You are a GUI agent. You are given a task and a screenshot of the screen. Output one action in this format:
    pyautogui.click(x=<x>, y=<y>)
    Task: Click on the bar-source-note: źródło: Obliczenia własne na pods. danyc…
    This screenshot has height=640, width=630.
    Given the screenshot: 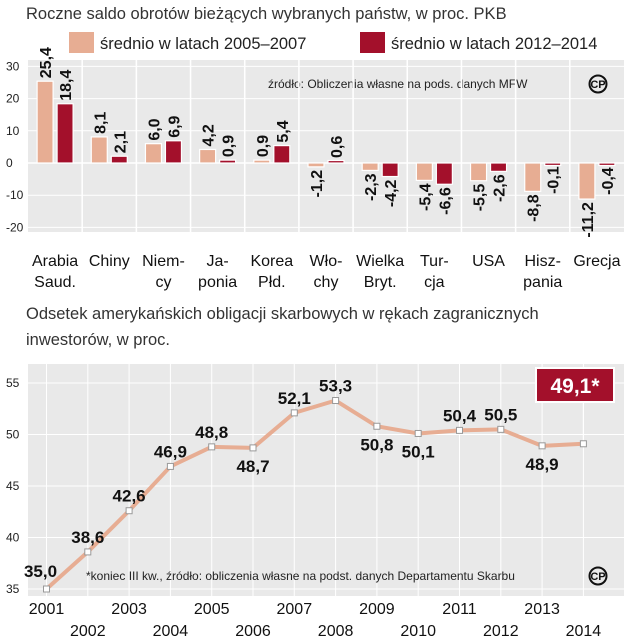 What is the action you would take?
    pyautogui.click(x=438, y=84)
    